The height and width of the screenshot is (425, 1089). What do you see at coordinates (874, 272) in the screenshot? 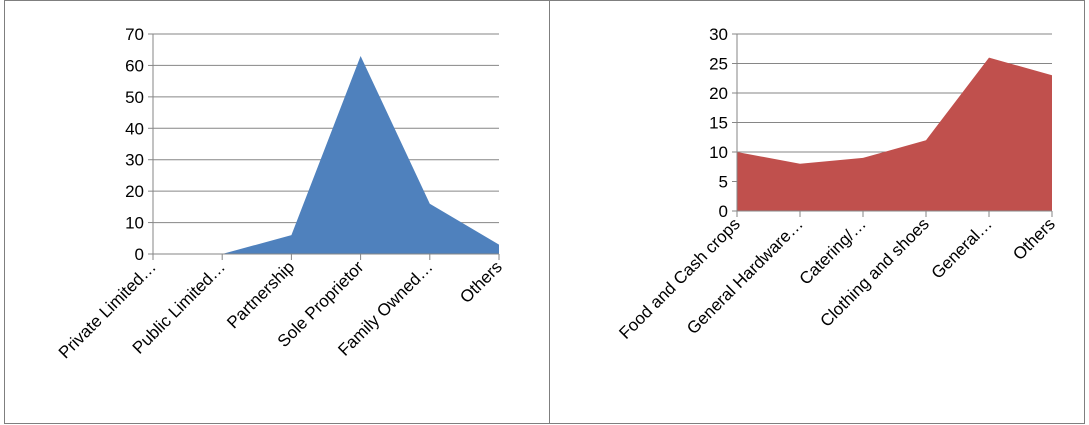
I see `x-tick-label: Clothing and shoes` at bounding box center [874, 272].